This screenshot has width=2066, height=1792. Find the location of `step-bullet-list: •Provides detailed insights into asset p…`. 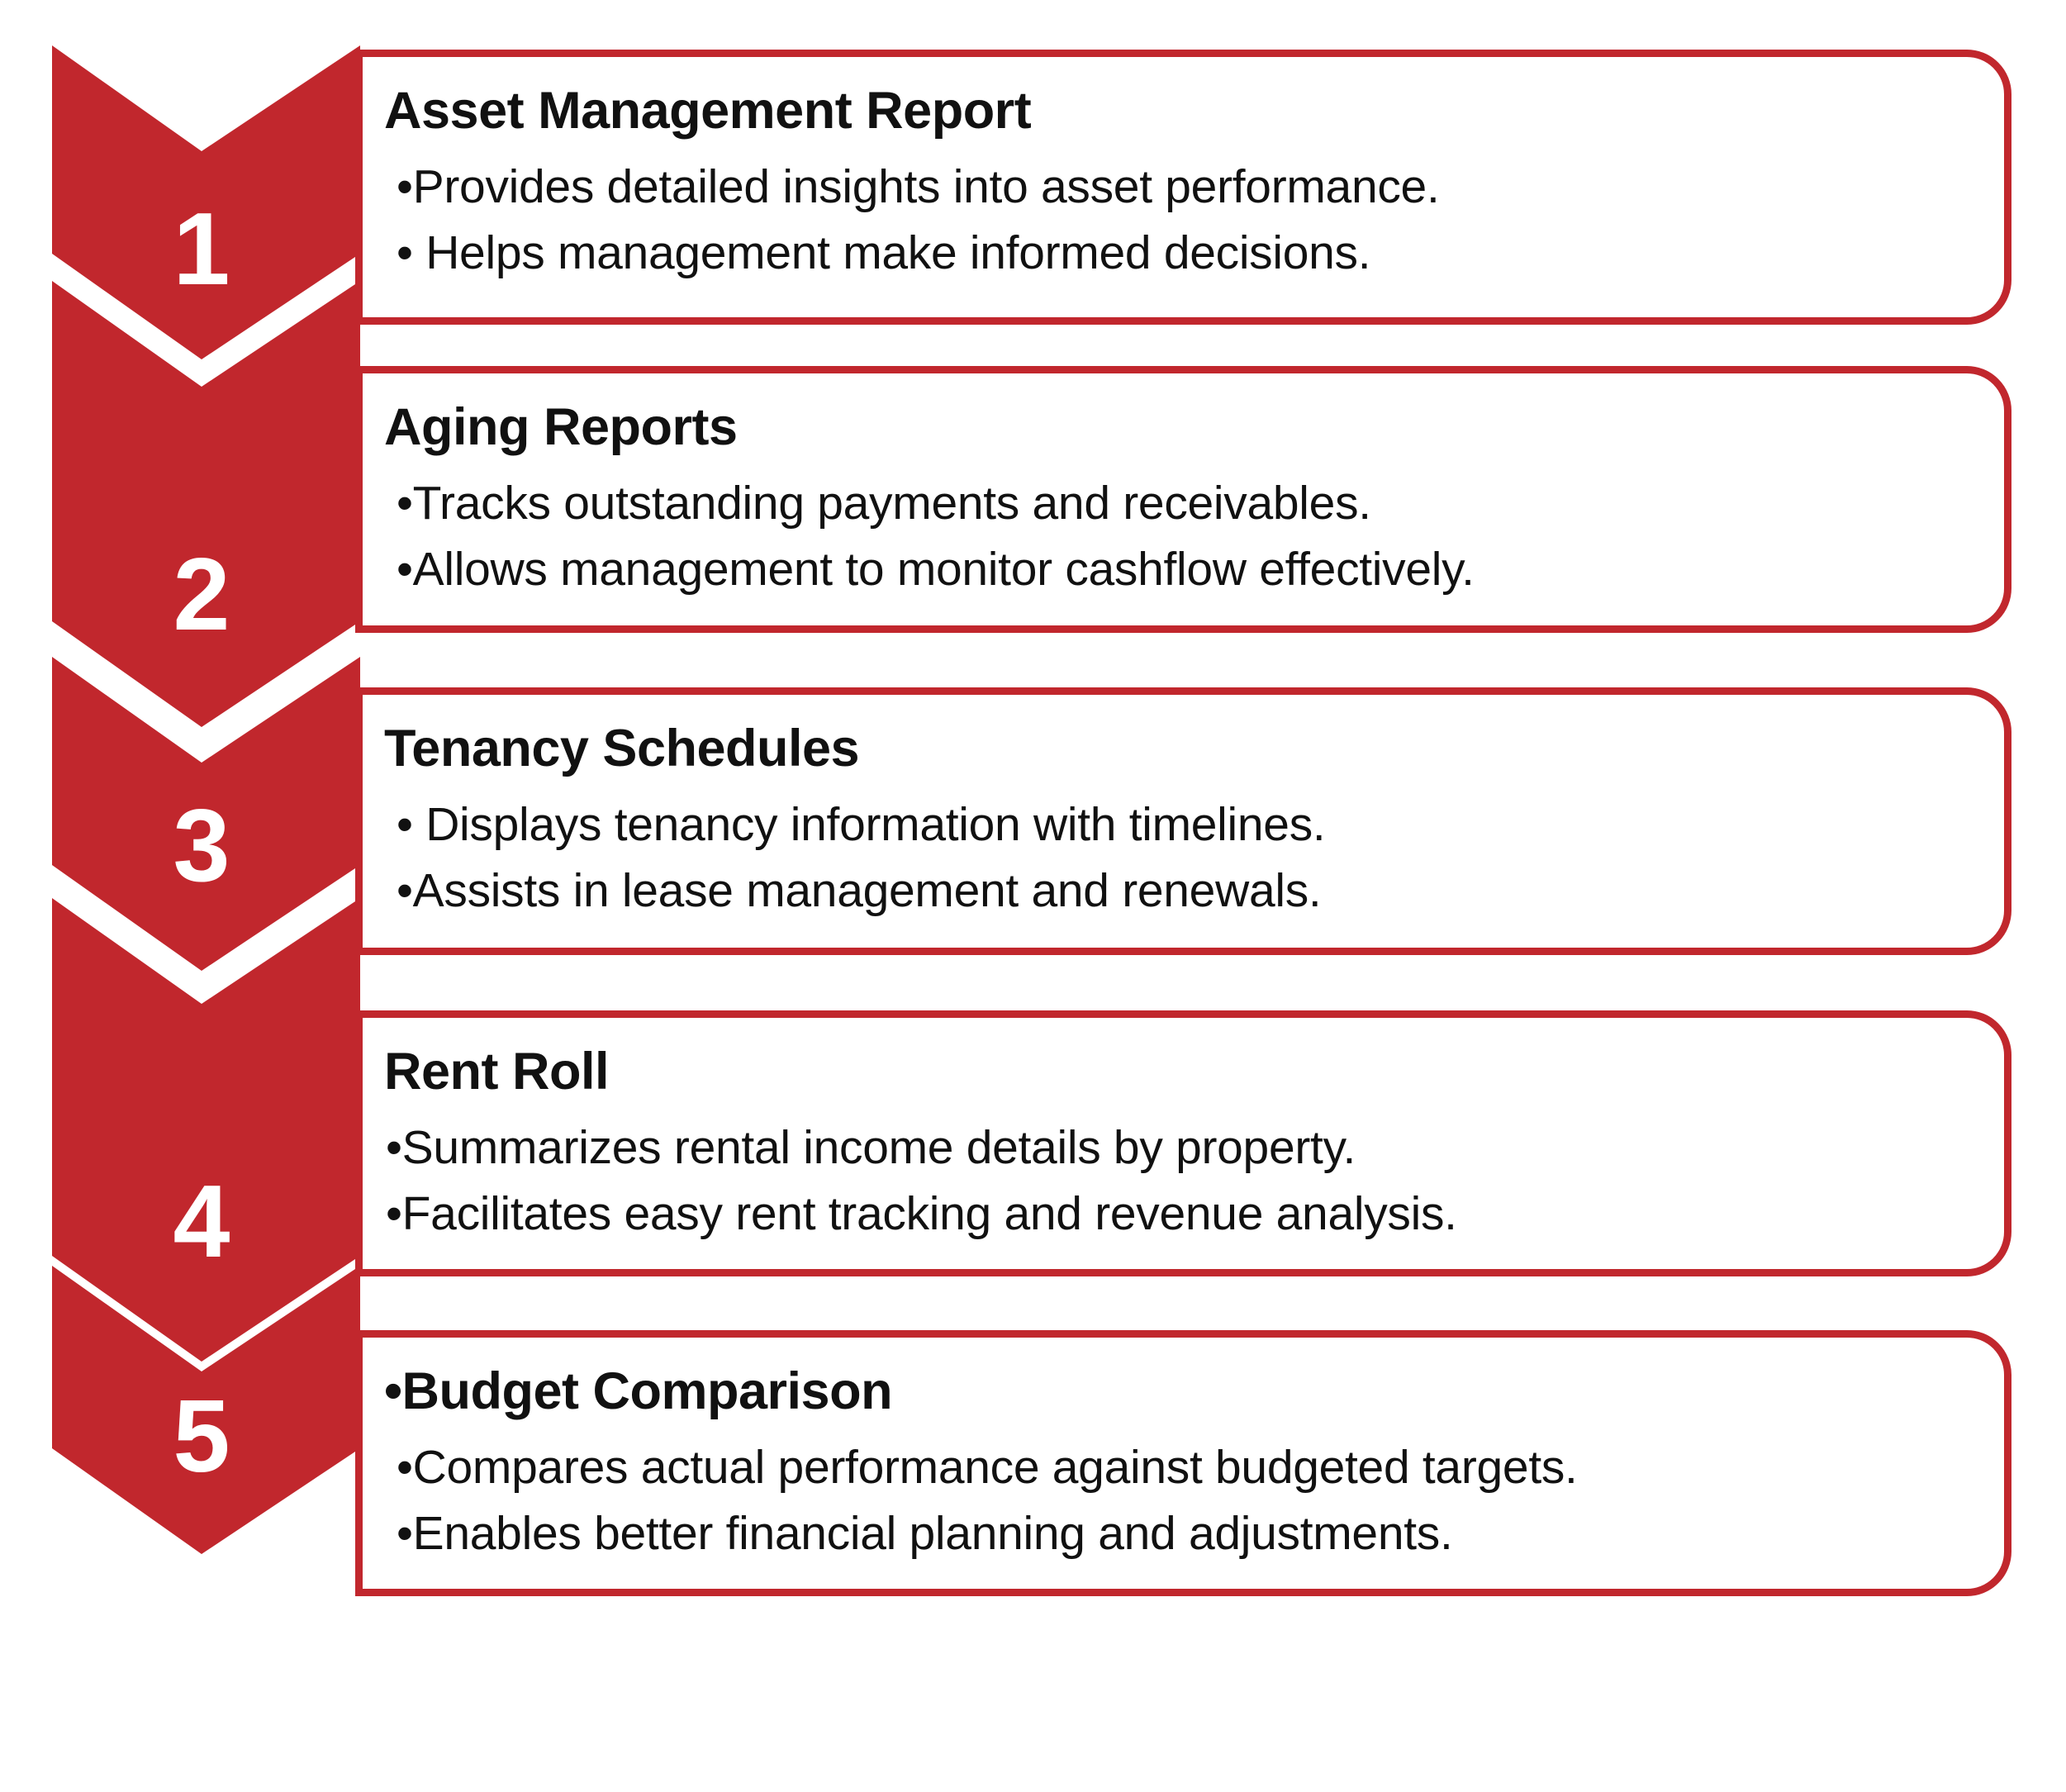

step-bullet-list: •Provides detailed insights into asset p… is located at coordinates (1177, 220).